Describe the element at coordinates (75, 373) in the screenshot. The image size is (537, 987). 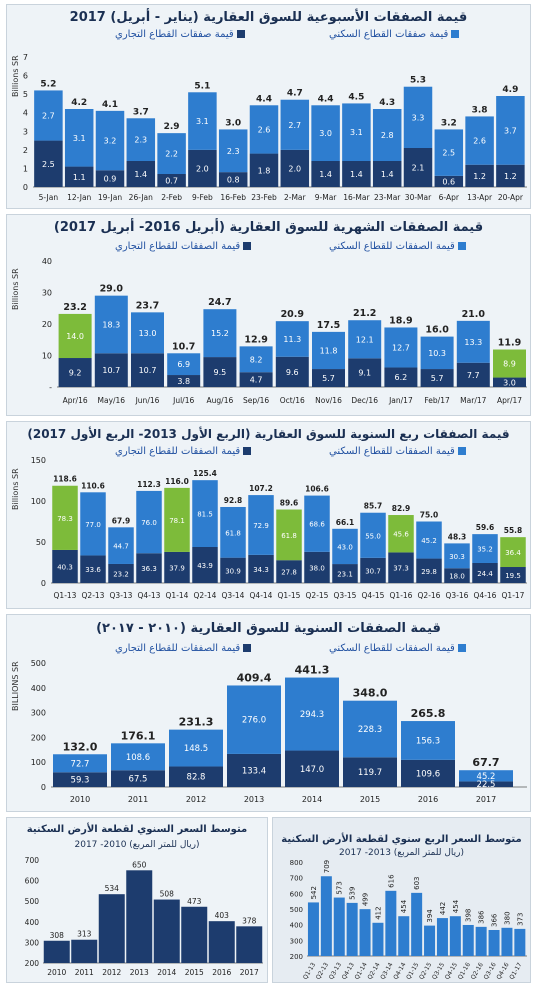
I see `monthly-label-commercial: 9.2` at that location.